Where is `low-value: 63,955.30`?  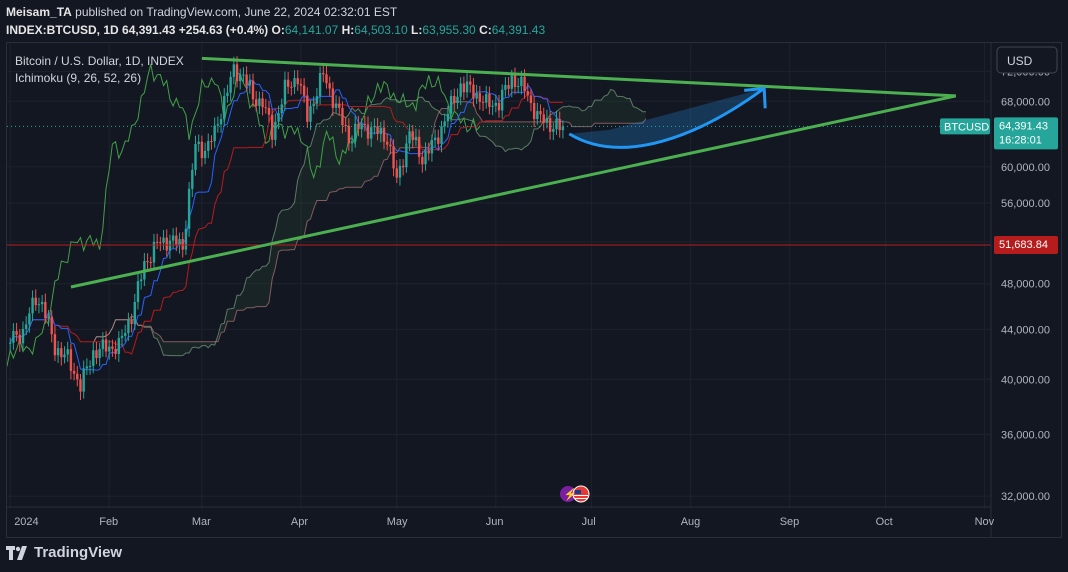
low-value: 63,955.30 is located at coordinates (449, 30).